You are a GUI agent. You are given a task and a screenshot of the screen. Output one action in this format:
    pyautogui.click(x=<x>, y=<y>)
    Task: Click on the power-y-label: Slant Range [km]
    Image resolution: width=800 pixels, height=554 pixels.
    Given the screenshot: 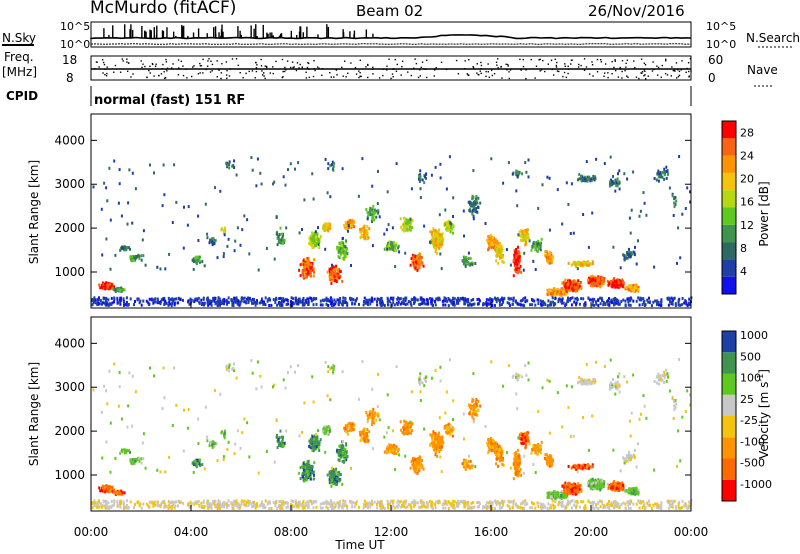 What is the action you would take?
    pyautogui.click(x=34, y=212)
    